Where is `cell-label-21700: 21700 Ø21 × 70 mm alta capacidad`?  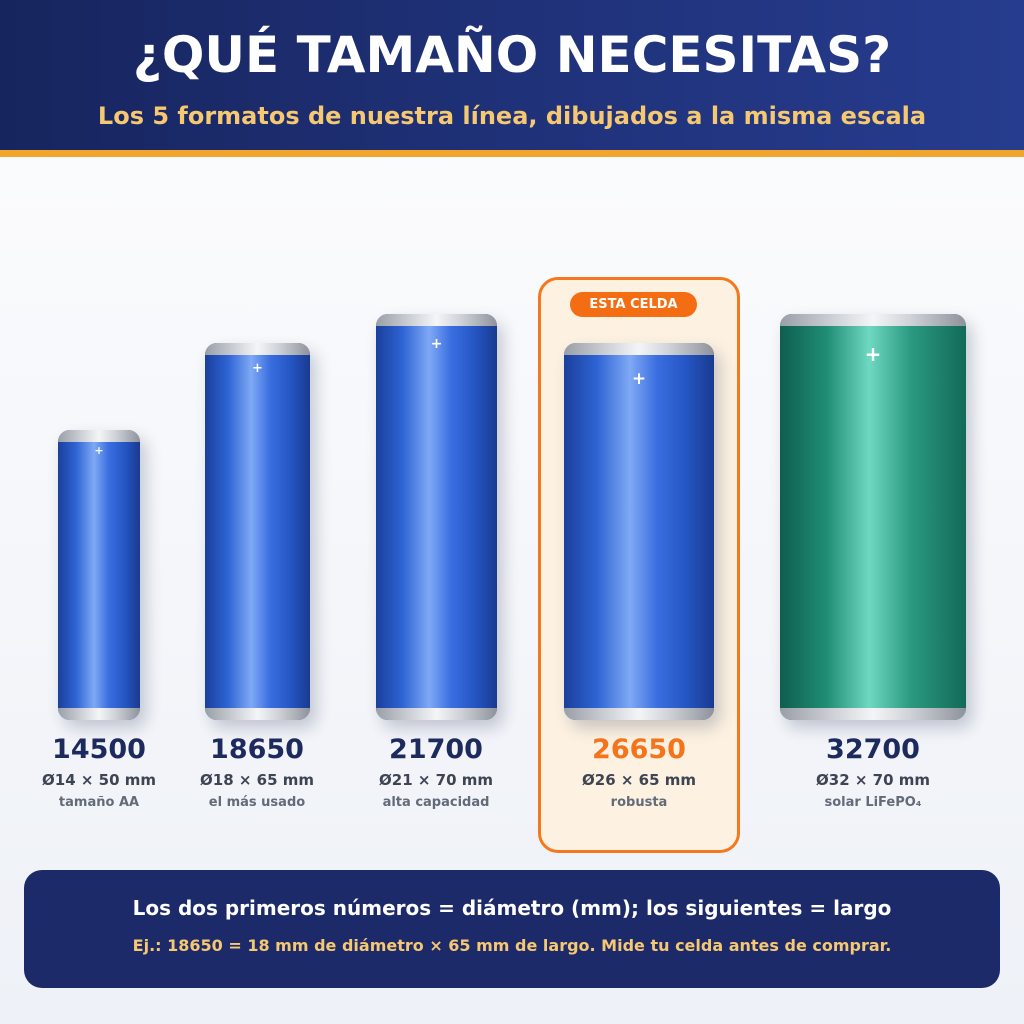
cell-label-21700: 21700 Ø21 × 70 mm alta capacidad is located at coordinates (436, 772).